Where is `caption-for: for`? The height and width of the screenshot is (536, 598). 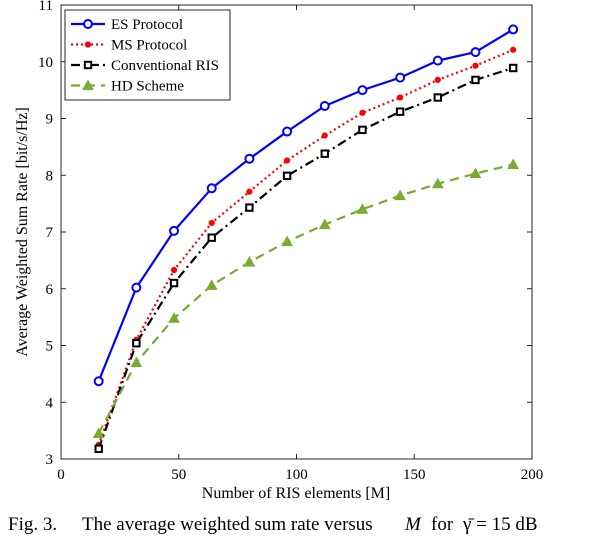 caption-for: for is located at coordinates (442, 524).